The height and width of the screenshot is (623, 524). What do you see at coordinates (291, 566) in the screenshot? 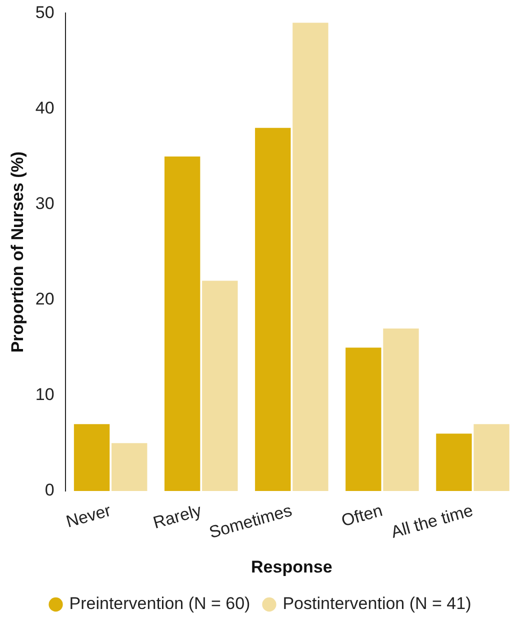
I see `x-axis-title: Response` at bounding box center [291, 566].